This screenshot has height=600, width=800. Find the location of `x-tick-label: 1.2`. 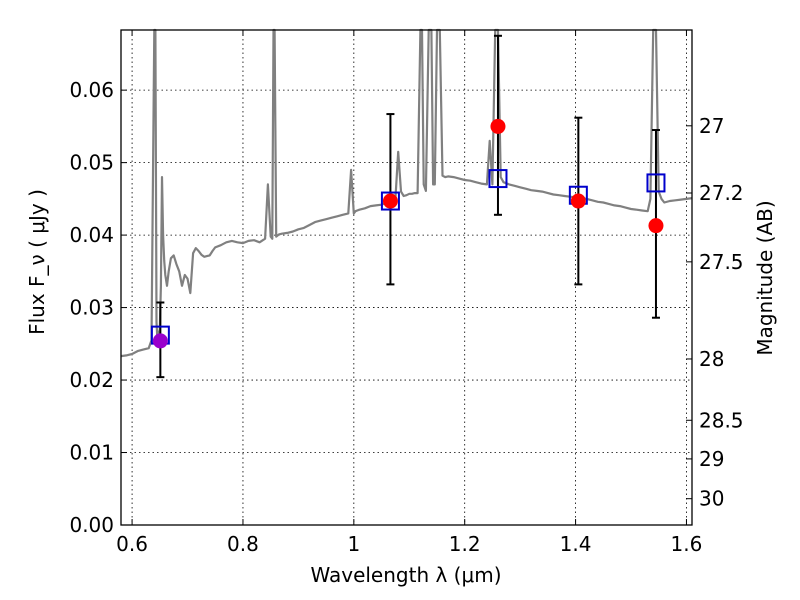

x-tick-label: 1.2 is located at coordinates (465, 544).